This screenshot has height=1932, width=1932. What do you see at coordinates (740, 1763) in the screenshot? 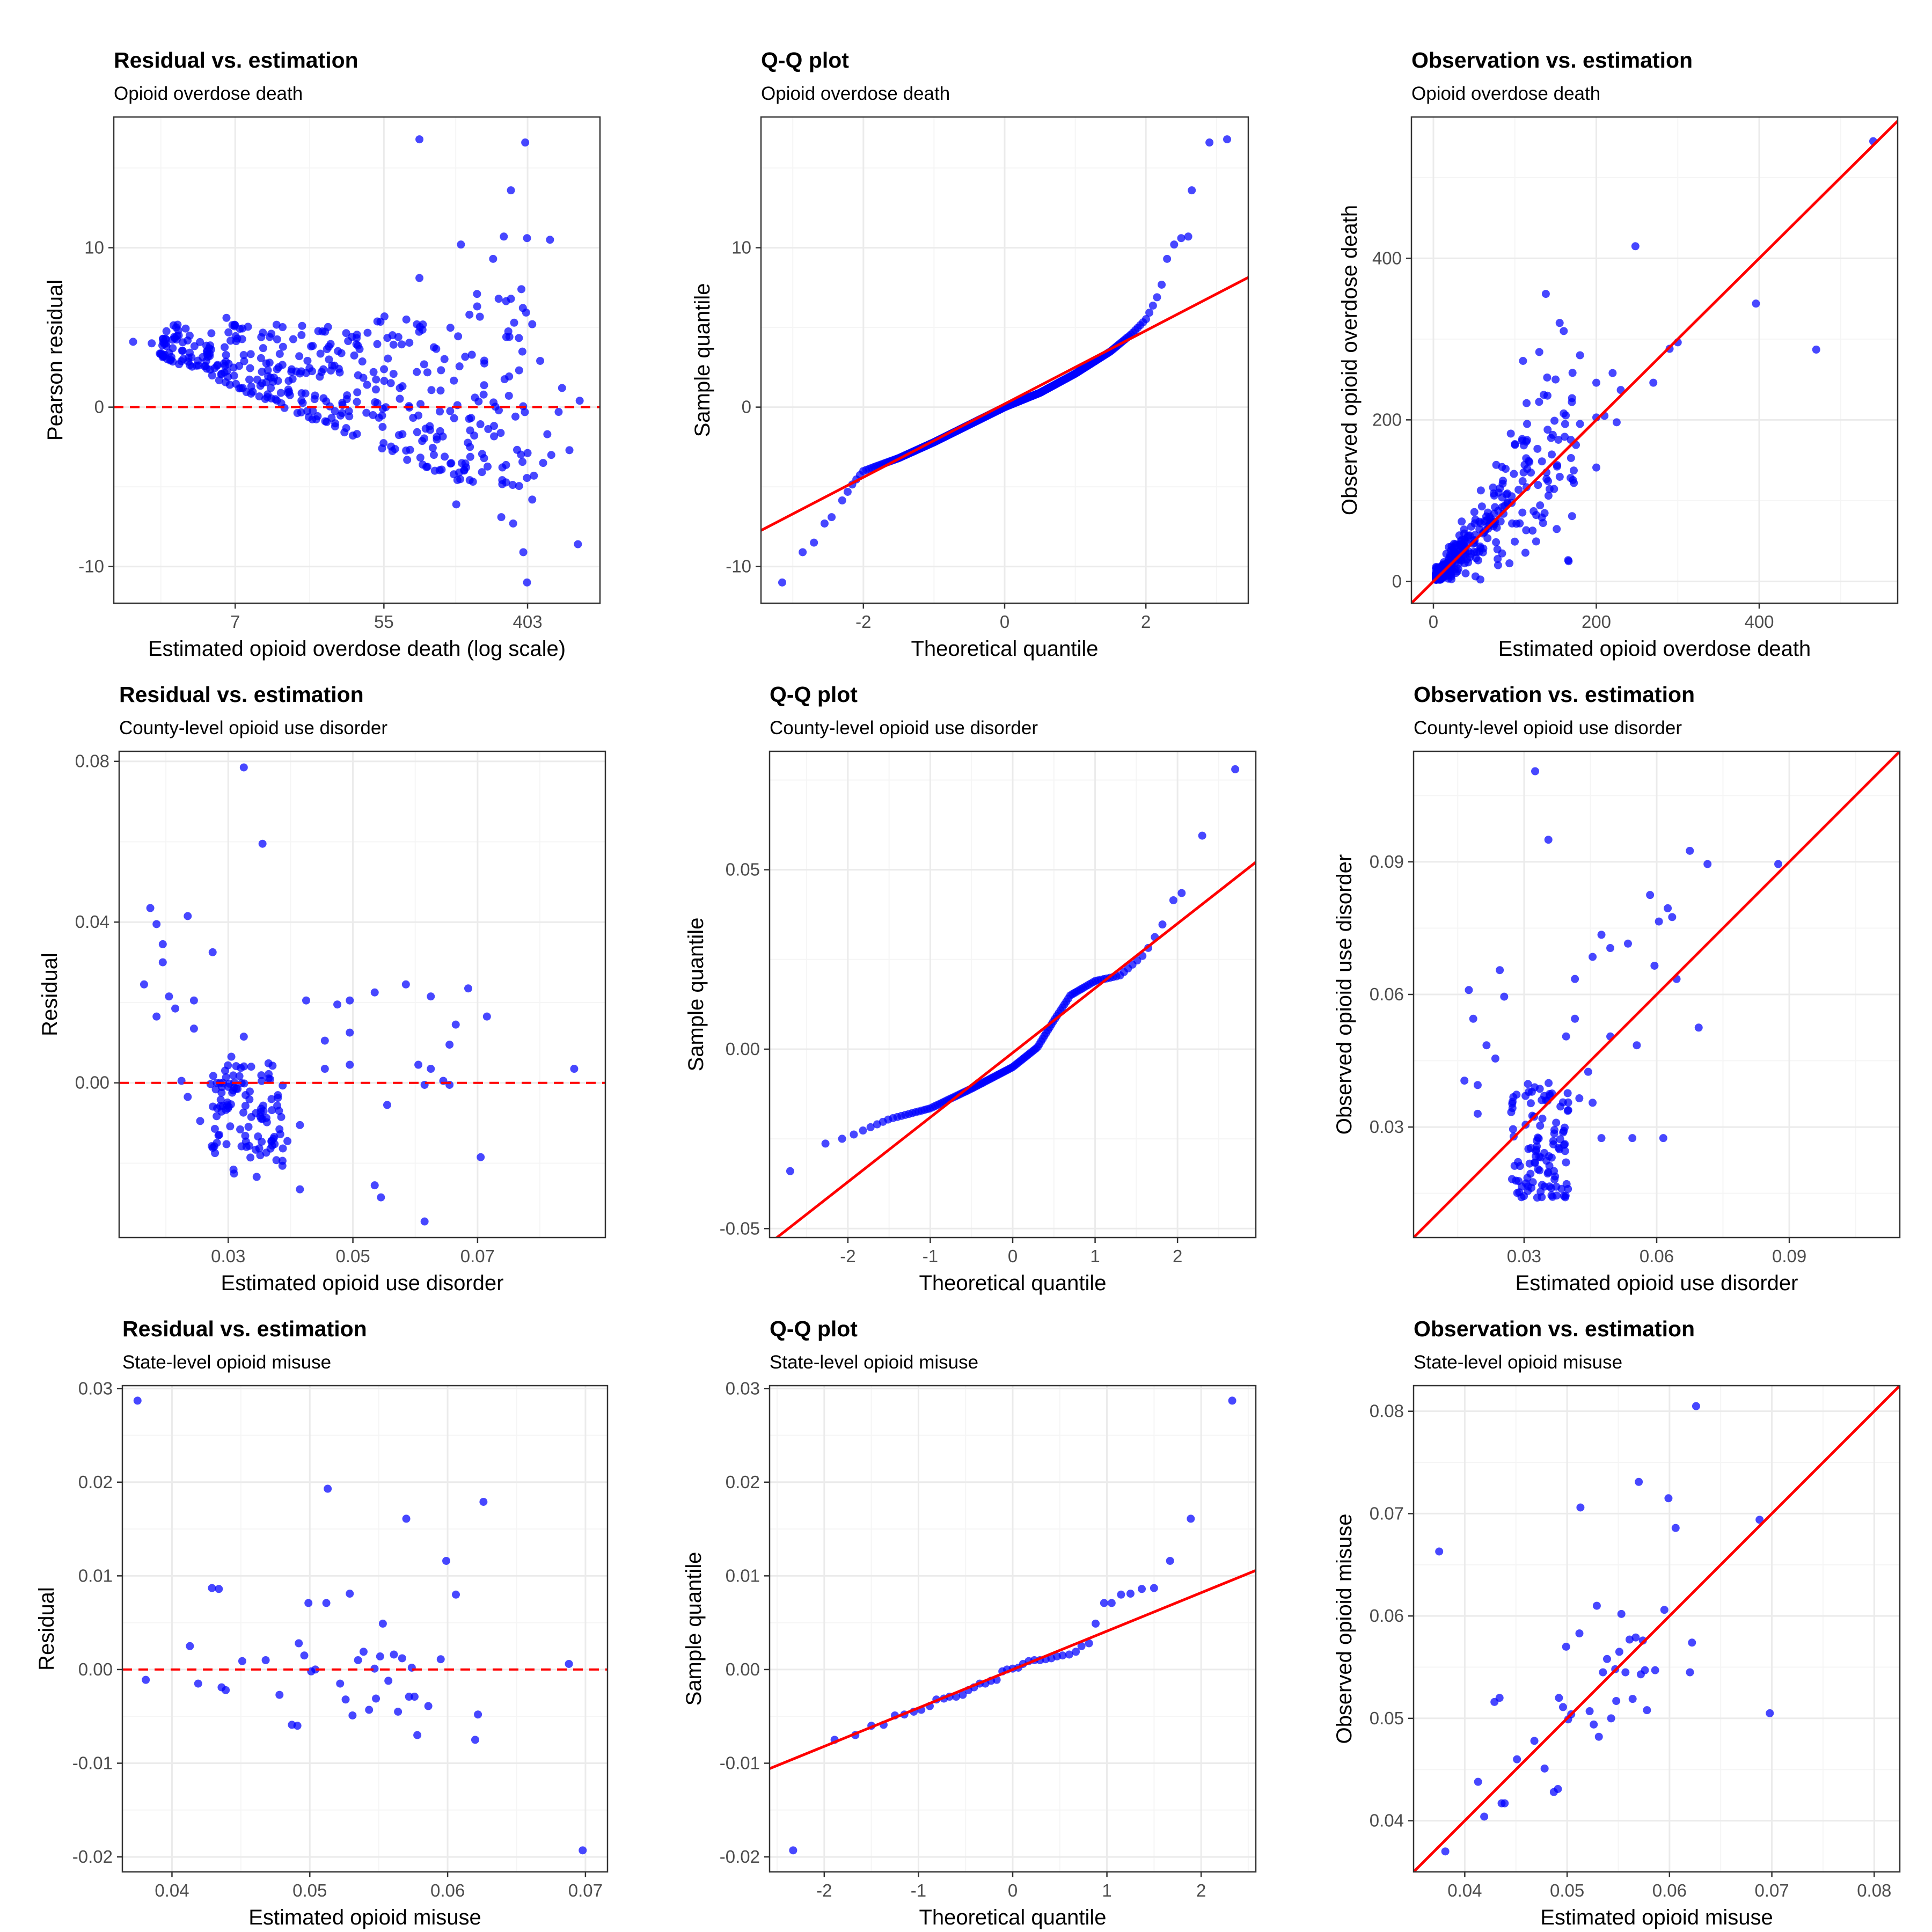
I see `y-tick-label: -0.01` at bounding box center [740, 1763].